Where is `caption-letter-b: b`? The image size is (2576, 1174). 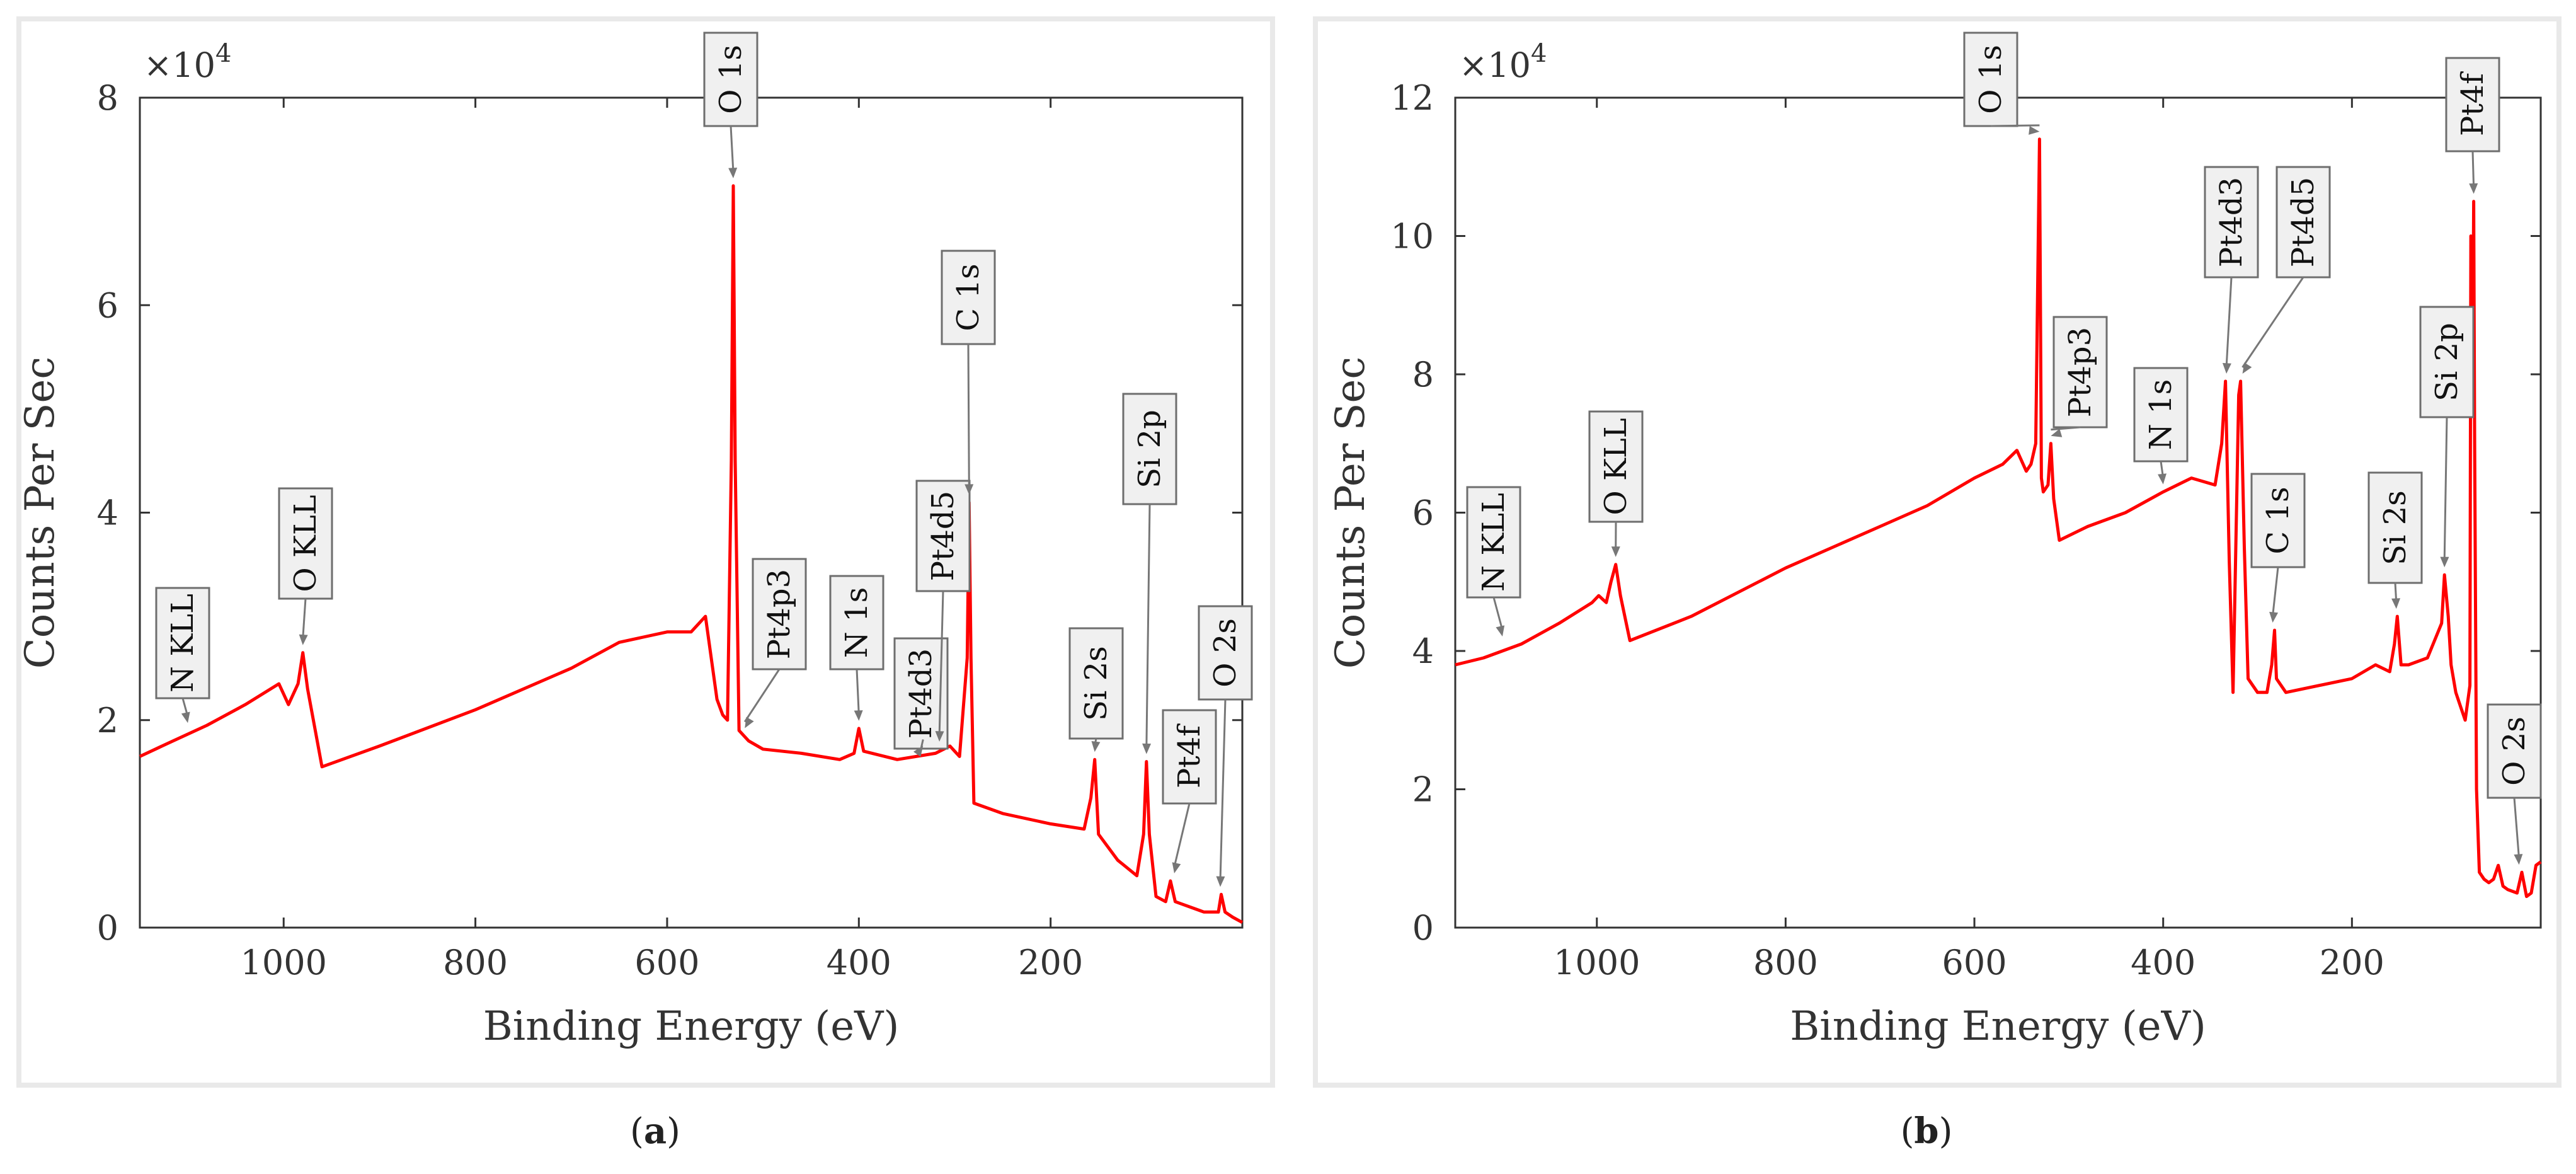
caption-letter-b: b is located at coordinates (1926, 1131).